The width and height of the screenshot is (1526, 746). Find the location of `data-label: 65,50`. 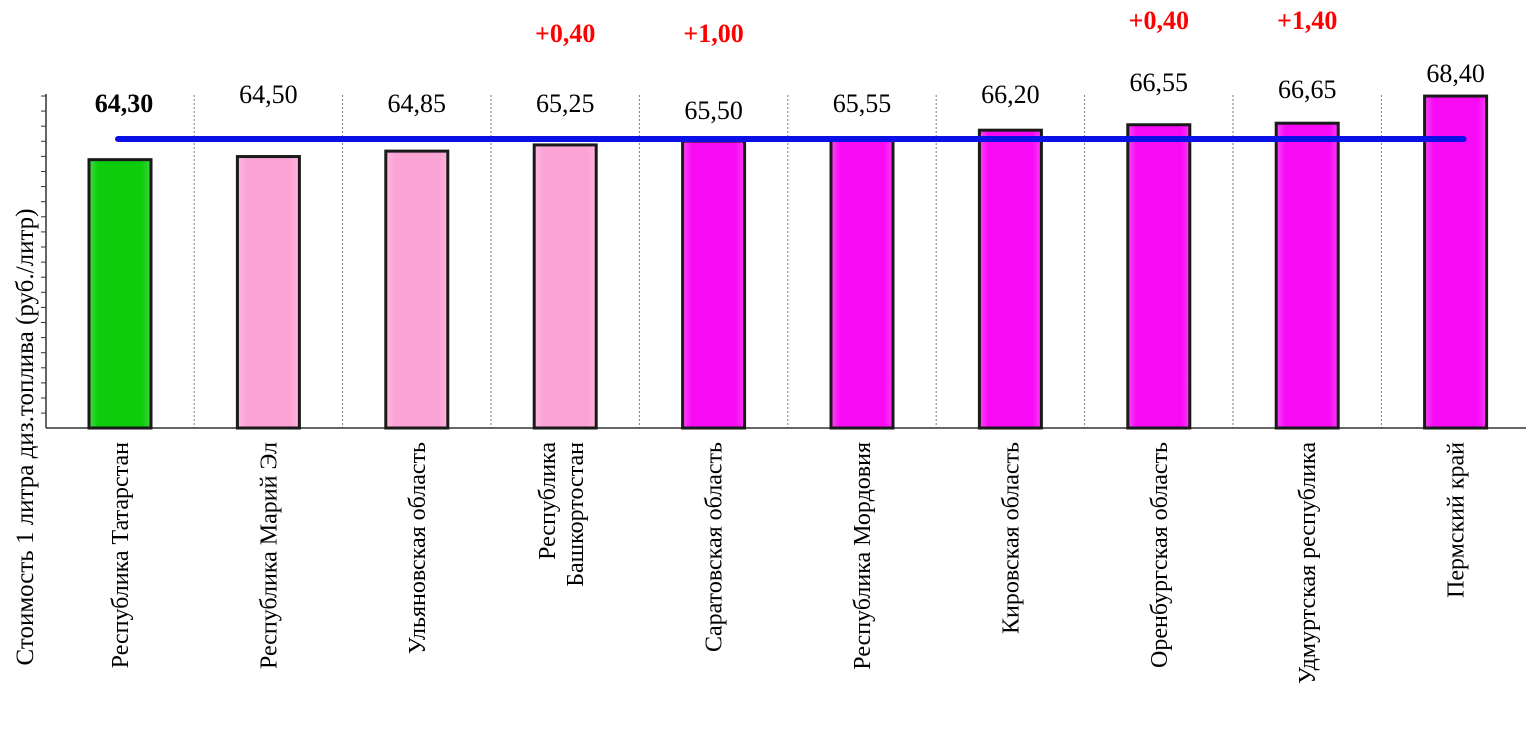

data-label: 65,50 is located at coordinates (713, 110).